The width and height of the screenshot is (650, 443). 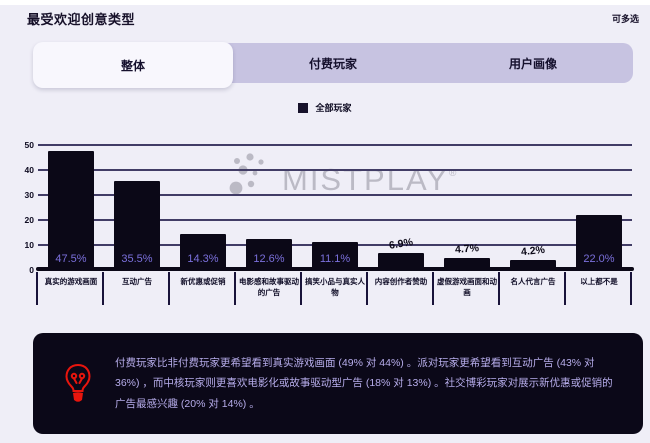 What do you see at coordinates (29, 169) in the screenshot?
I see `y-axis-tick-label: 40` at bounding box center [29, 169].